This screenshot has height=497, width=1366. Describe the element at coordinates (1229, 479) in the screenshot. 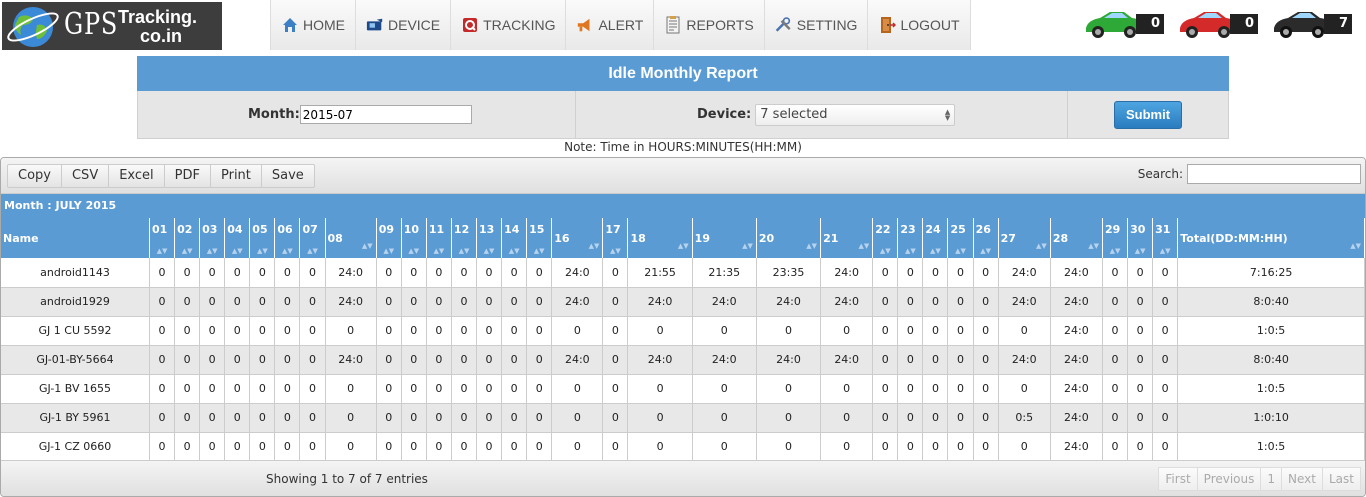

I see `previous-page-button: Previous` at that location.